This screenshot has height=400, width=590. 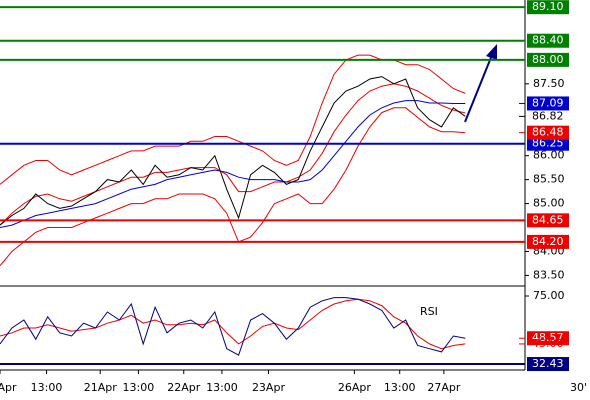 I want to click on level-label: 84.65, so click(x=548, y=219).